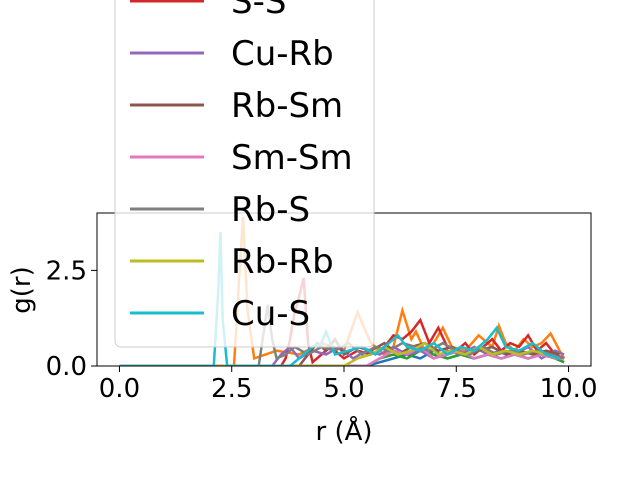 This screenshot has height=480, width=640. I want to click on x-tick-label: 10.0, so click(569, 389).